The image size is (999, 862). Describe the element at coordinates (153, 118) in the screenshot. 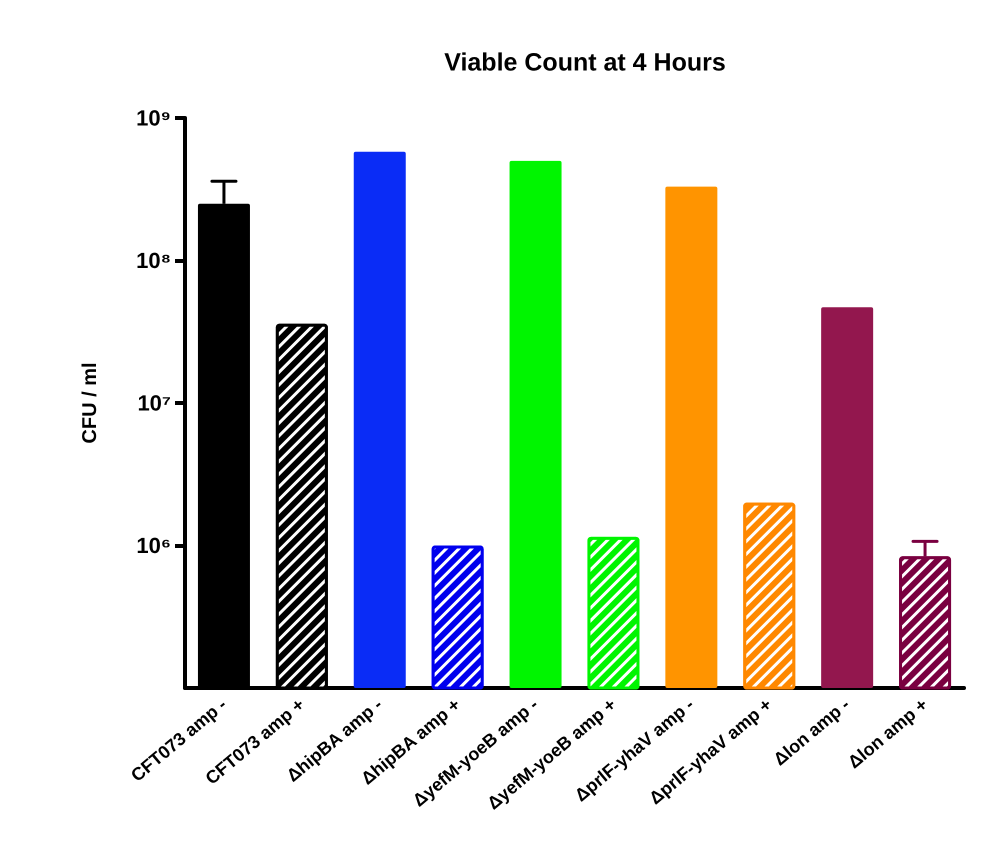

I see `y-tick-label: 10⁹` at that location.